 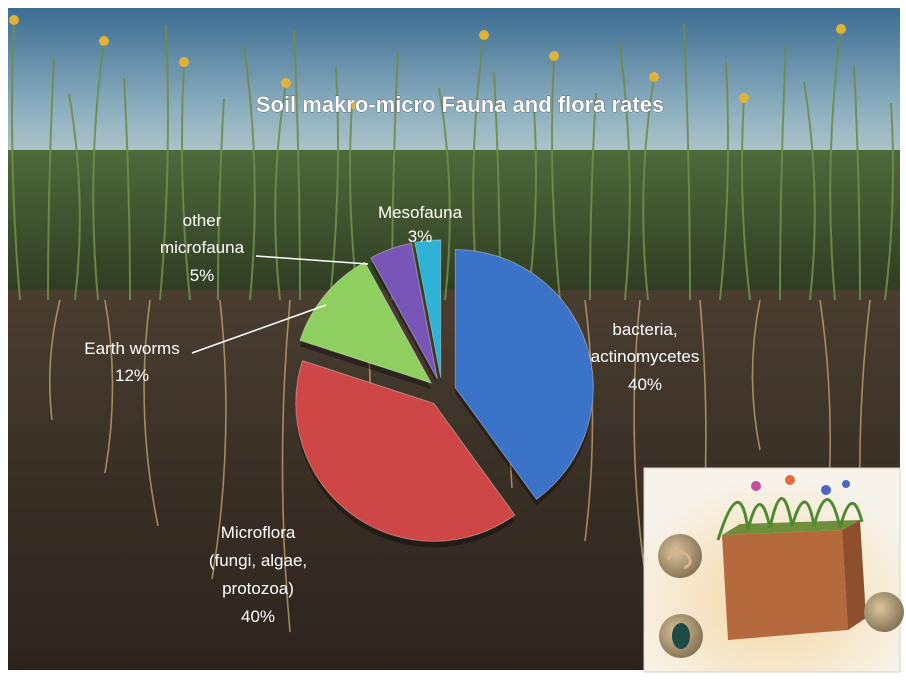 What do you see at coordinates (259, 329) in the screenshot?
I see `leader-line-earthworms` at bounding box center [259, 329].